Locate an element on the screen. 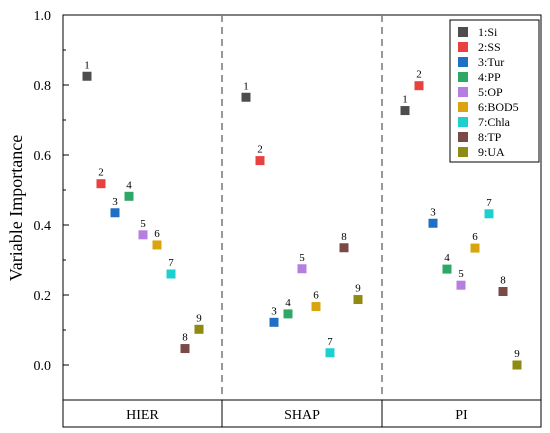  legend-label-4: 4:PP is located at coordinates (489, 77).